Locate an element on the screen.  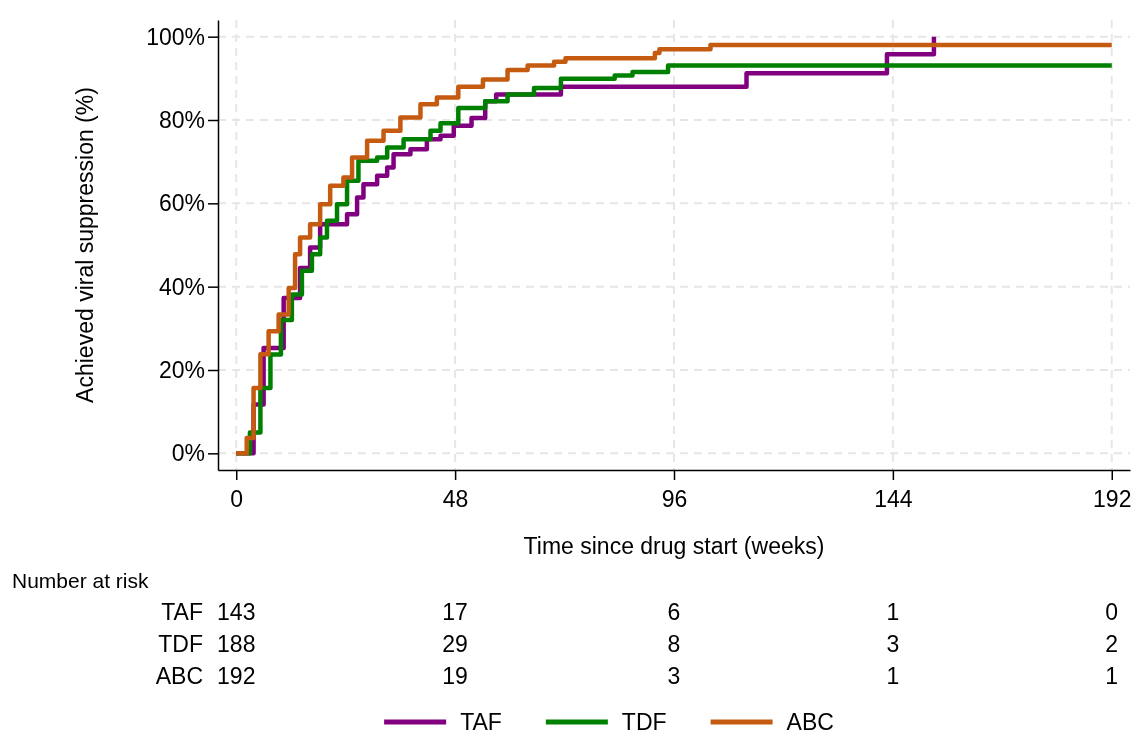
x-tick-label: 0 is located at coordinates (237, 499).